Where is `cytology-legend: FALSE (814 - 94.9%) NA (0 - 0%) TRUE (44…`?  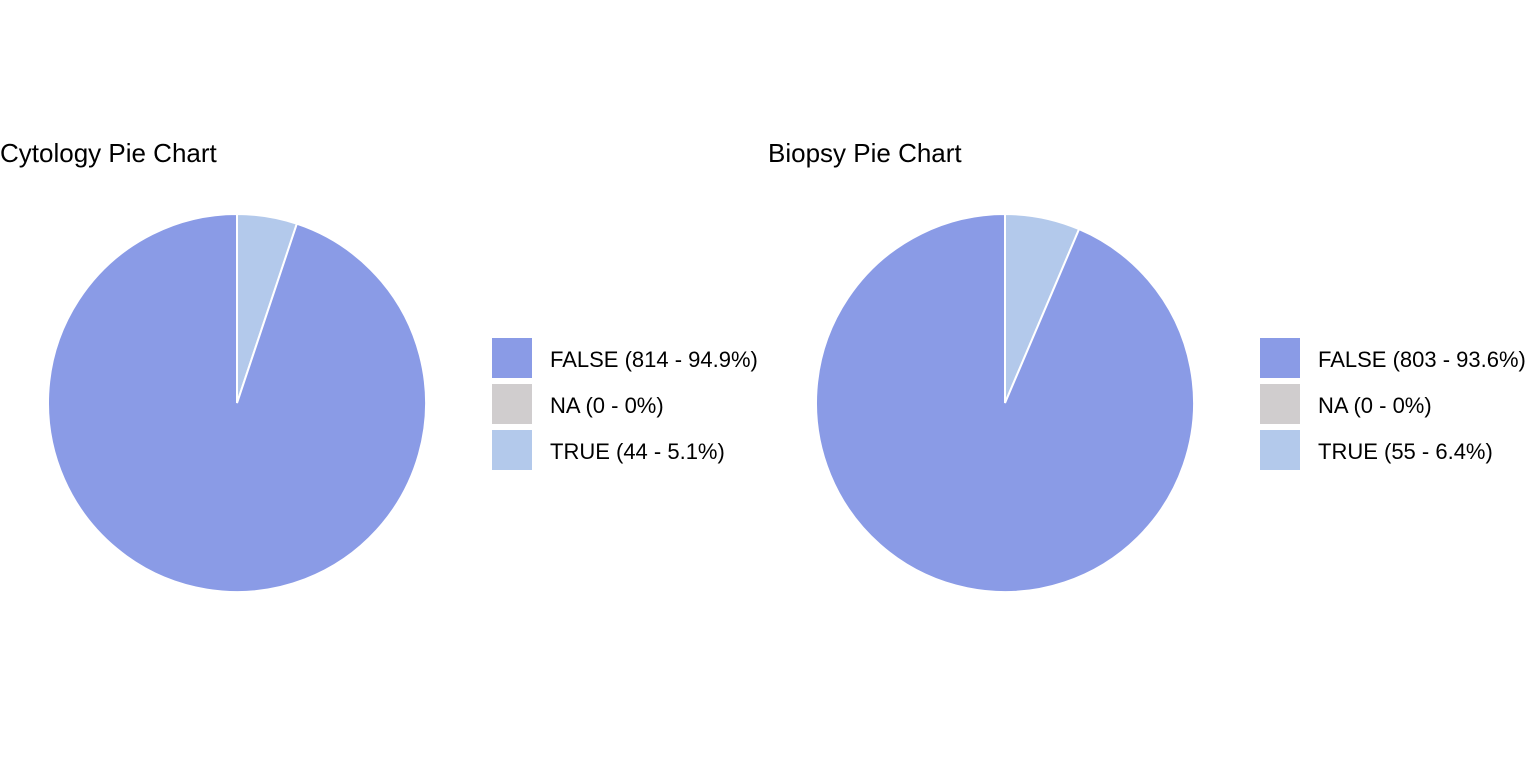
cytology-legend: FALSE (814 - 94.9%) NA (0 - 0%) TRUE (44… is located at coordinates (625, 404).